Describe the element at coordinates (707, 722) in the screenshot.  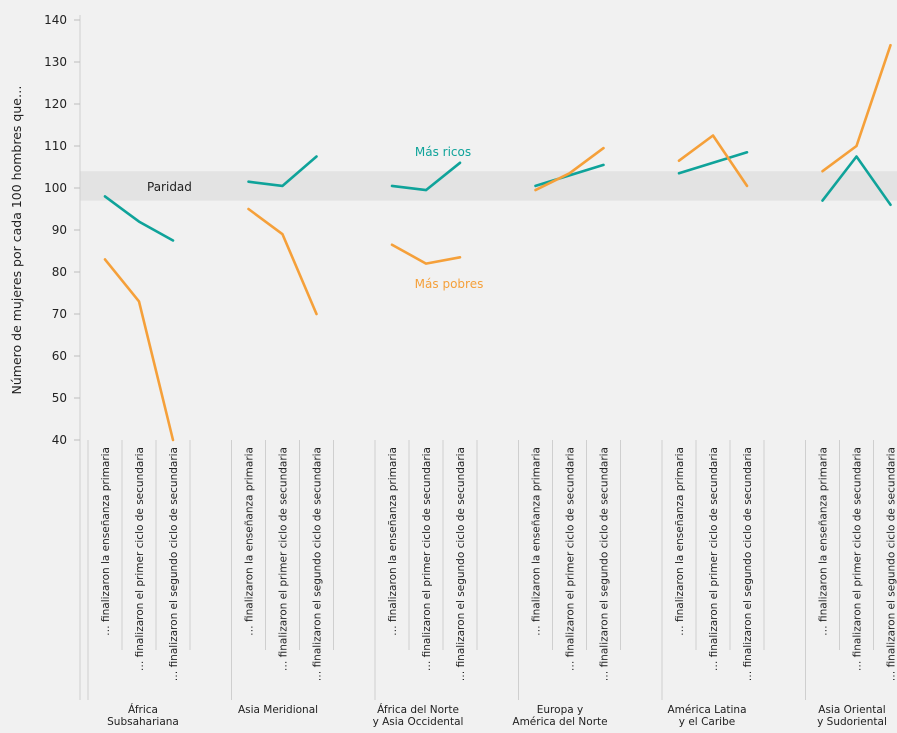
I see `region-label: y el Caribe` at that location.